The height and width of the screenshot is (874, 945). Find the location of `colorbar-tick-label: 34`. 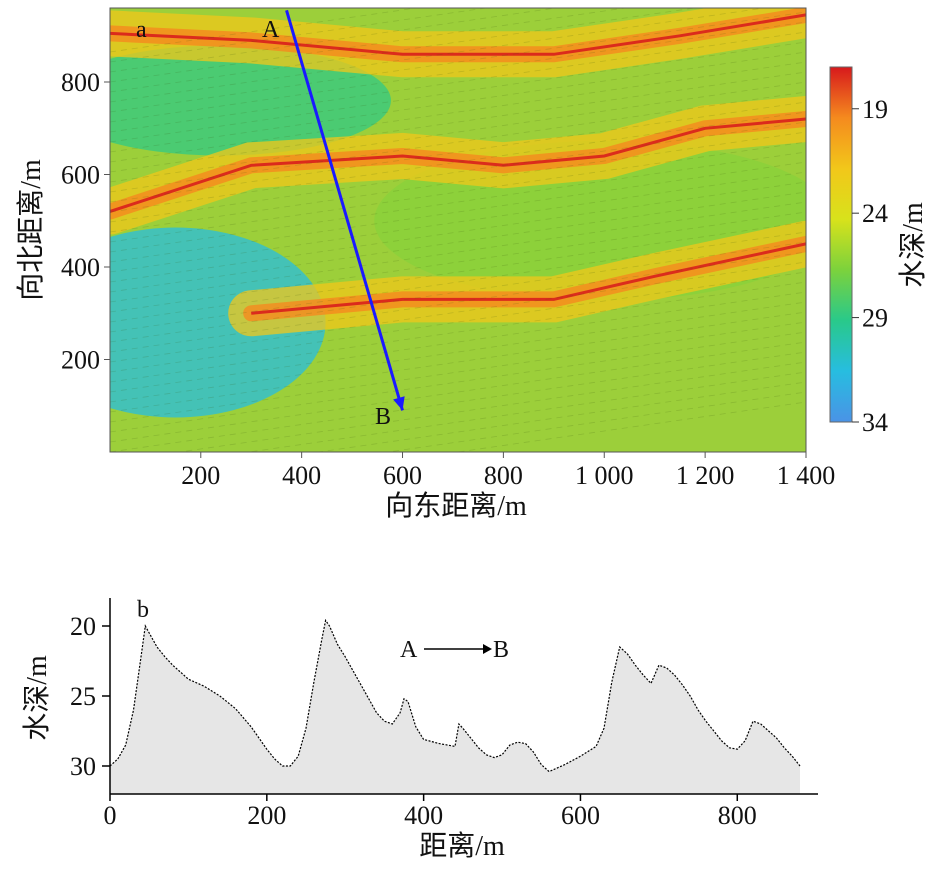

colorbar-tick-label: 34 is located at coordinates (875, 422).